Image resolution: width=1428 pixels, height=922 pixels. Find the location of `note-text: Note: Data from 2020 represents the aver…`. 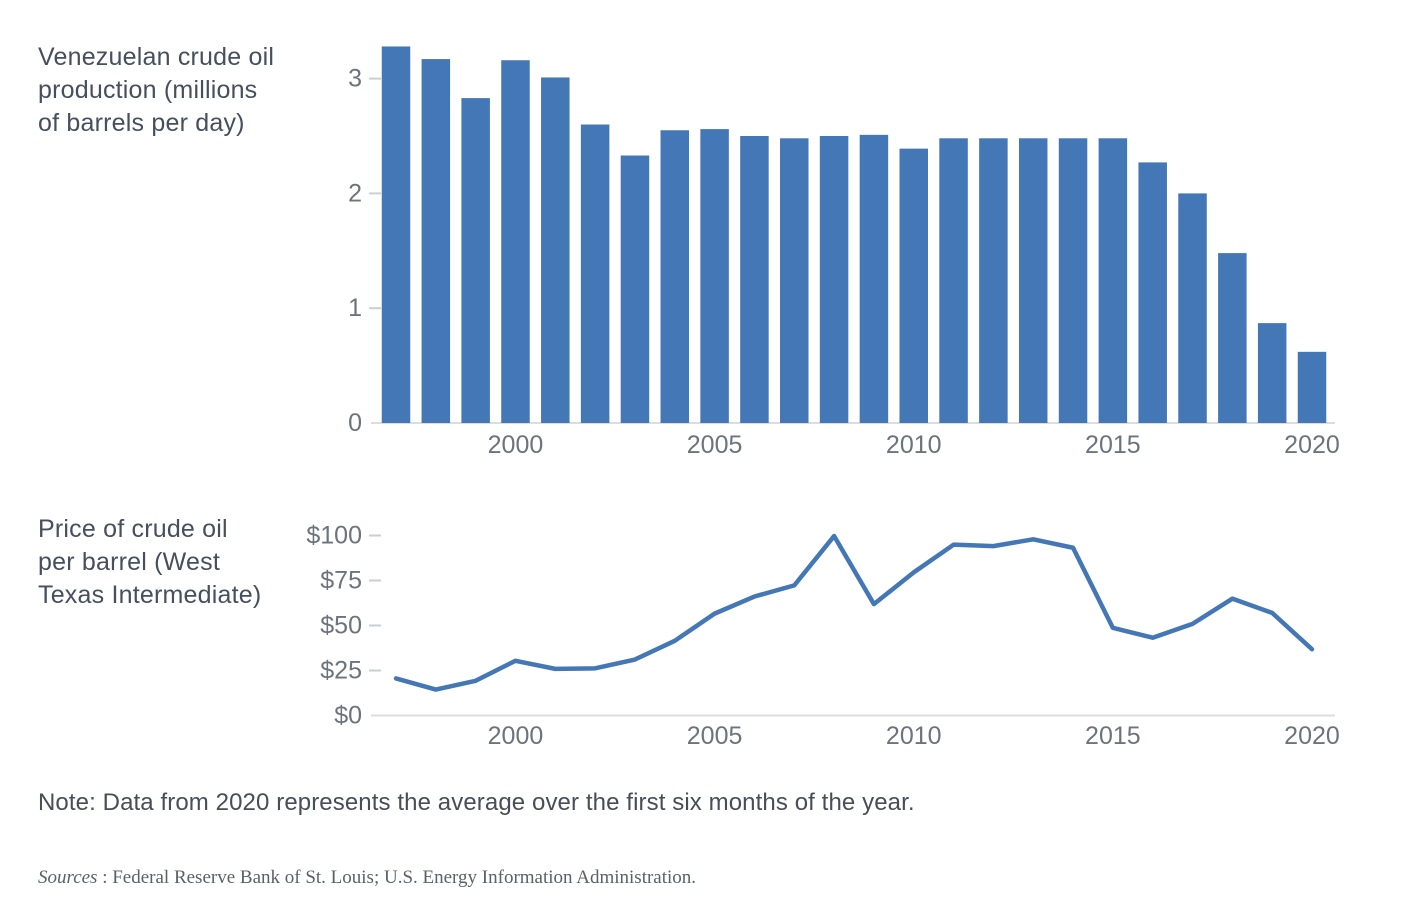

note-text: Note: Data from 2020 represents the aver… is located at coordinates (476, 802).